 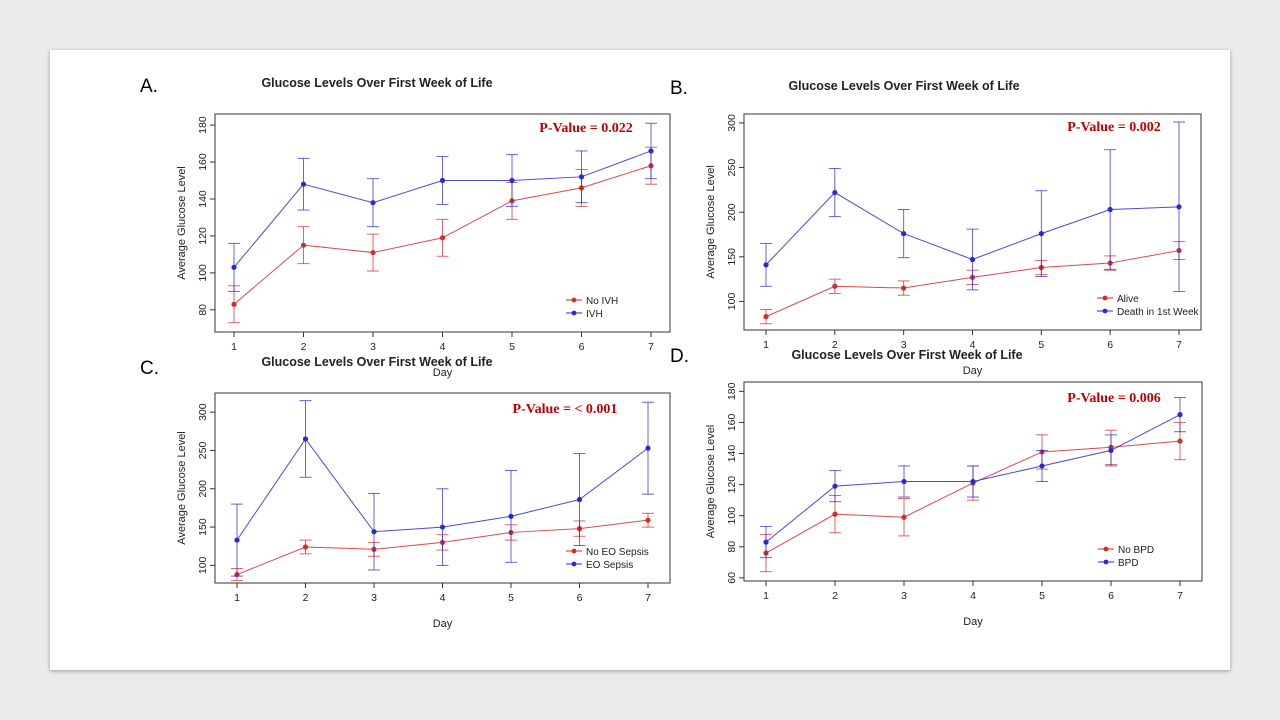 What do you see at coordinates (1126, 557) in the screenshot?
I see `legend: No BPD BPD` at bounding box center [1126, 557].